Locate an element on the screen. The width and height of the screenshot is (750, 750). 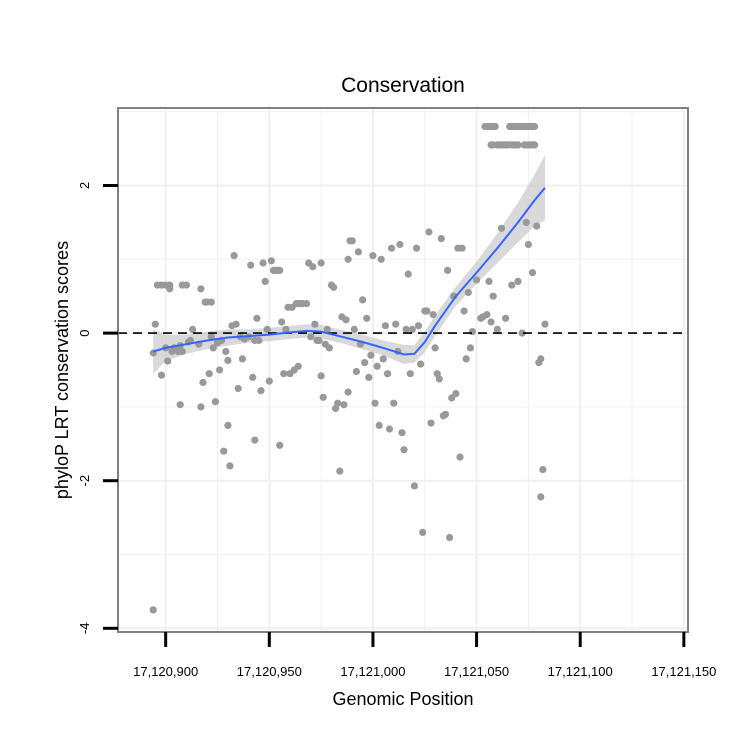
y-axis: -4 -2 0 2 is located at coordinates (97, 408).